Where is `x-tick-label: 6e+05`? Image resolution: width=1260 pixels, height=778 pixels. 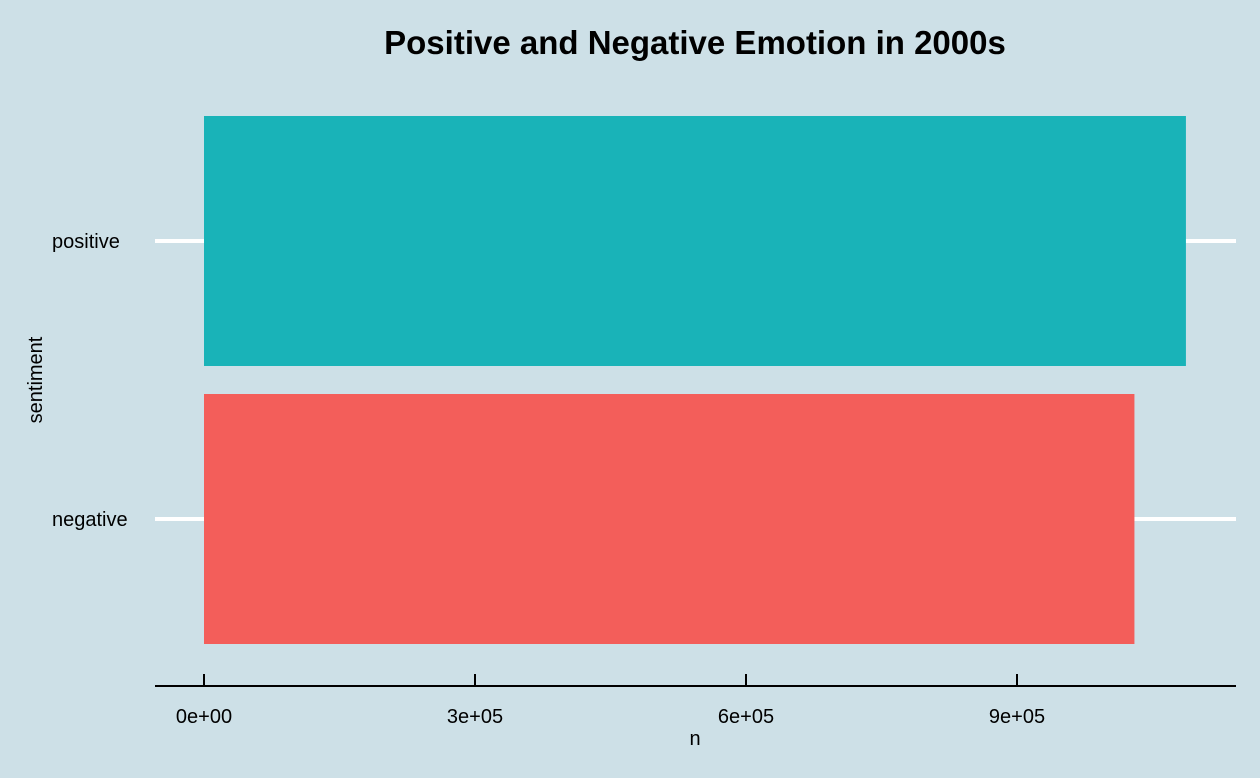 x-tick-label: 6e+05 is located at coordinates (746, 717).